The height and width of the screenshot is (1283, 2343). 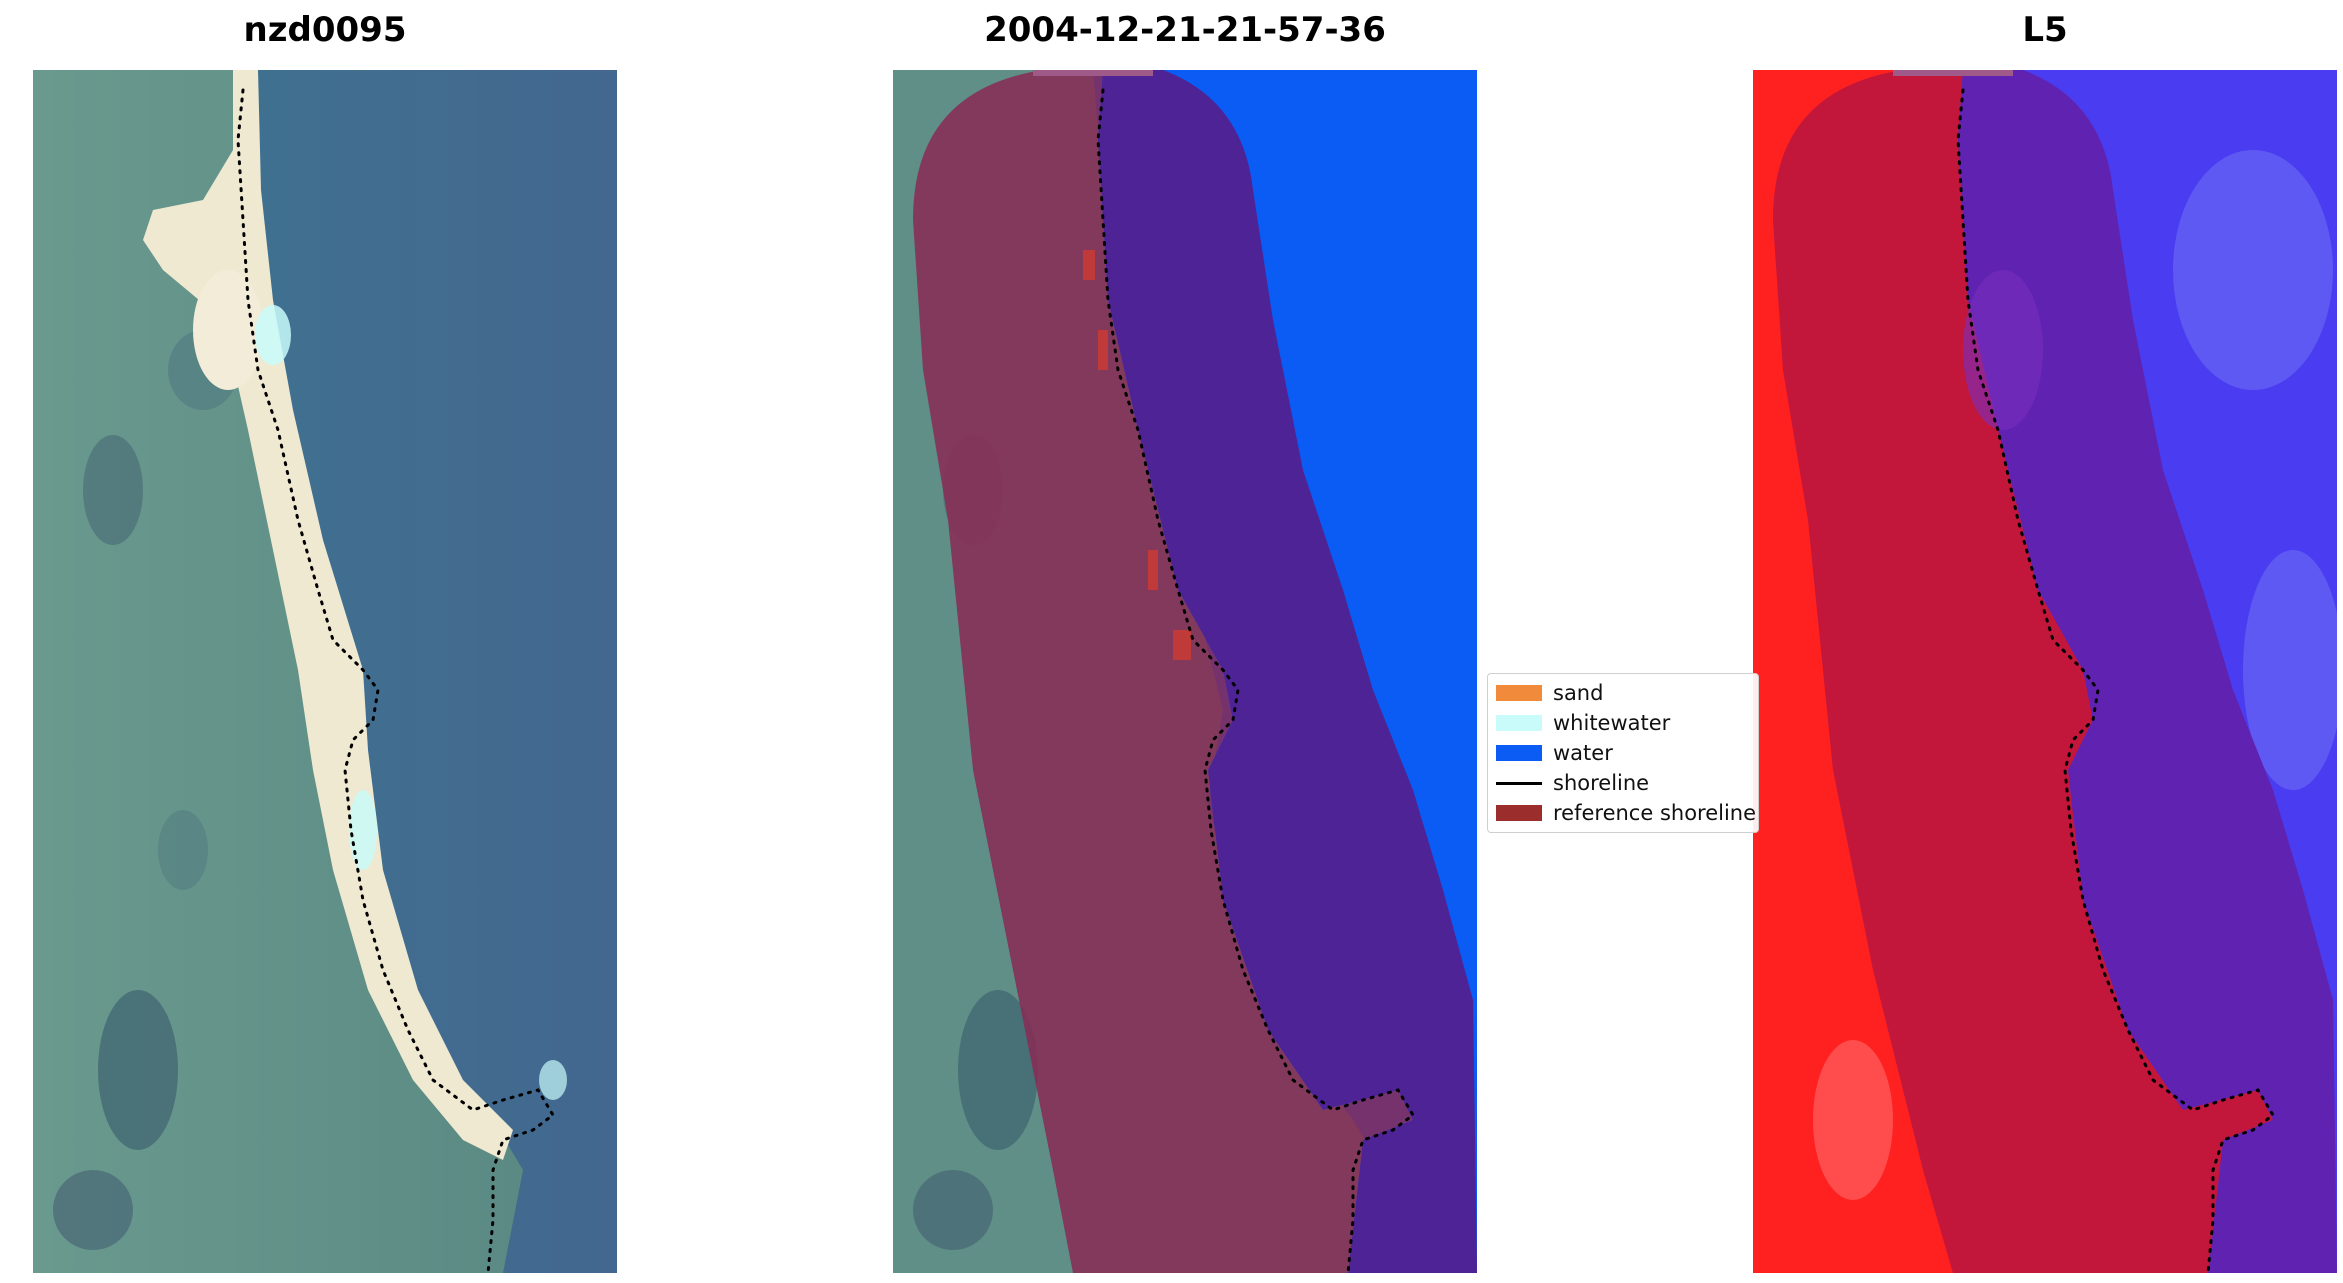 I want to click on panel-title-index: L5, so click(x=2045, y=30).